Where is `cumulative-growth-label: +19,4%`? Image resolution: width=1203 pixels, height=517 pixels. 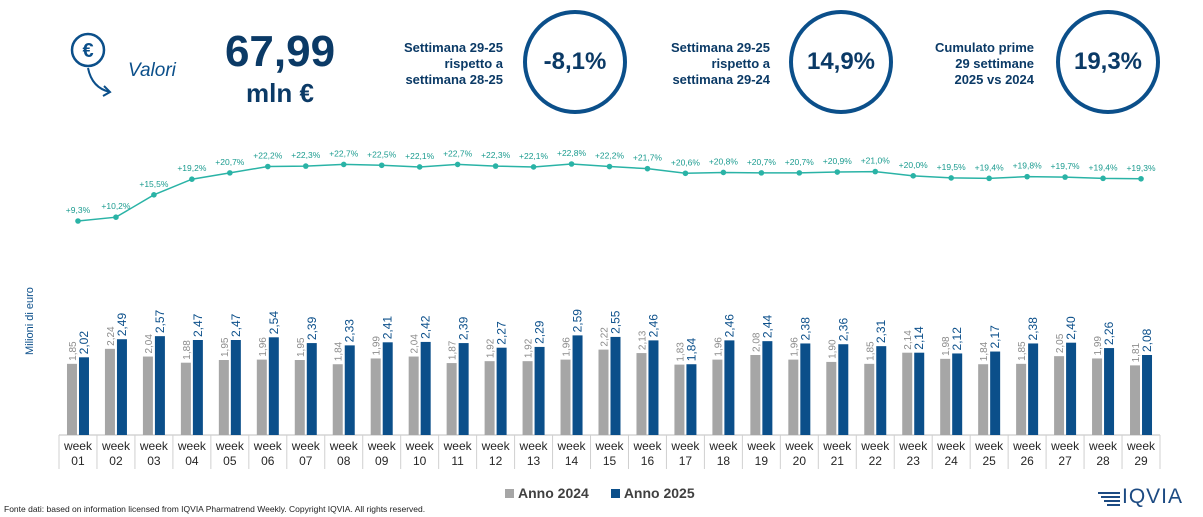 cumulative-growth-label: +19,4% is located at coordinates (1104, 167).